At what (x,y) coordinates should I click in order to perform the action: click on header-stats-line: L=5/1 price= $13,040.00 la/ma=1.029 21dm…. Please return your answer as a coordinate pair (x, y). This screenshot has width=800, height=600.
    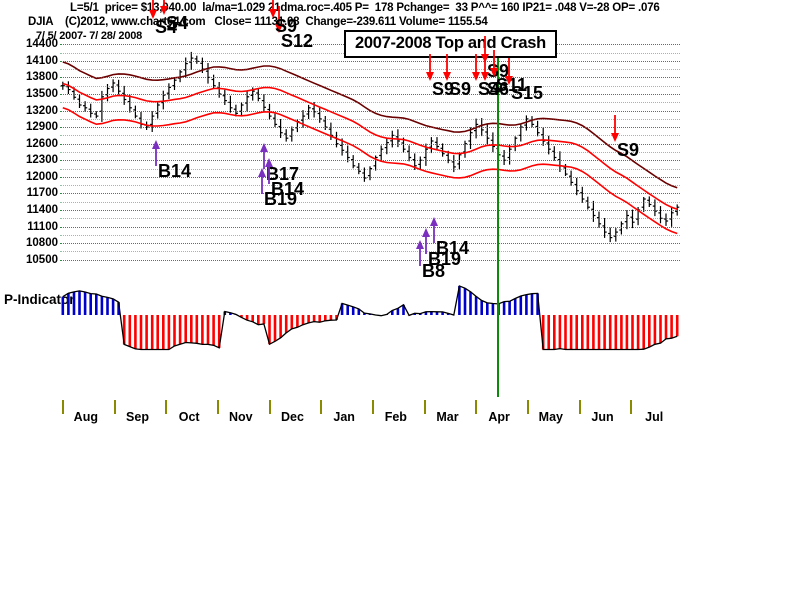
    Looking at the image, I should click on (365, 8).